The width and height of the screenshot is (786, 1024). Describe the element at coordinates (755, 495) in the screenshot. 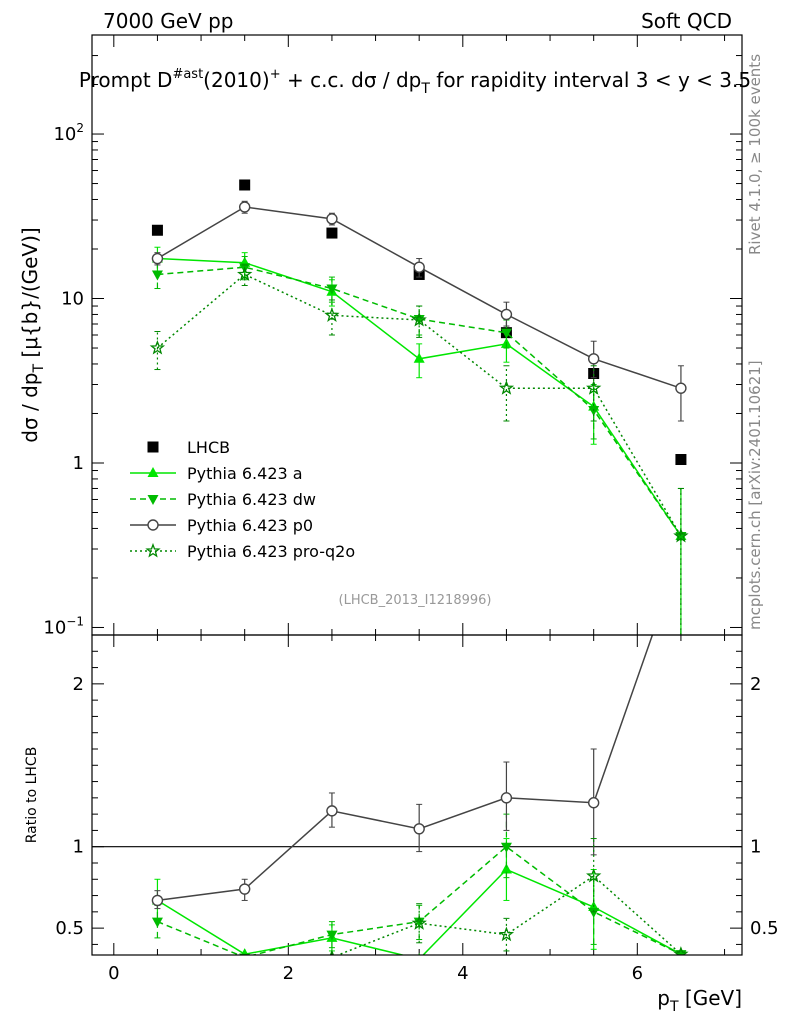

I see `mcplots-label: mcplots.cern.ch [arXiv:2401.10621]` at that location.